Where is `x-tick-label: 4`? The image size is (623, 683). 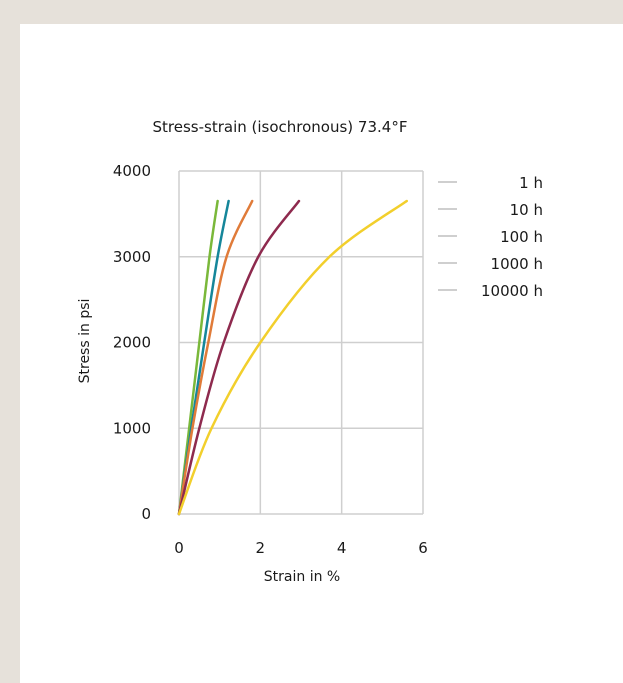 x-tick-label: 4 is located at coordinates (342, 548).